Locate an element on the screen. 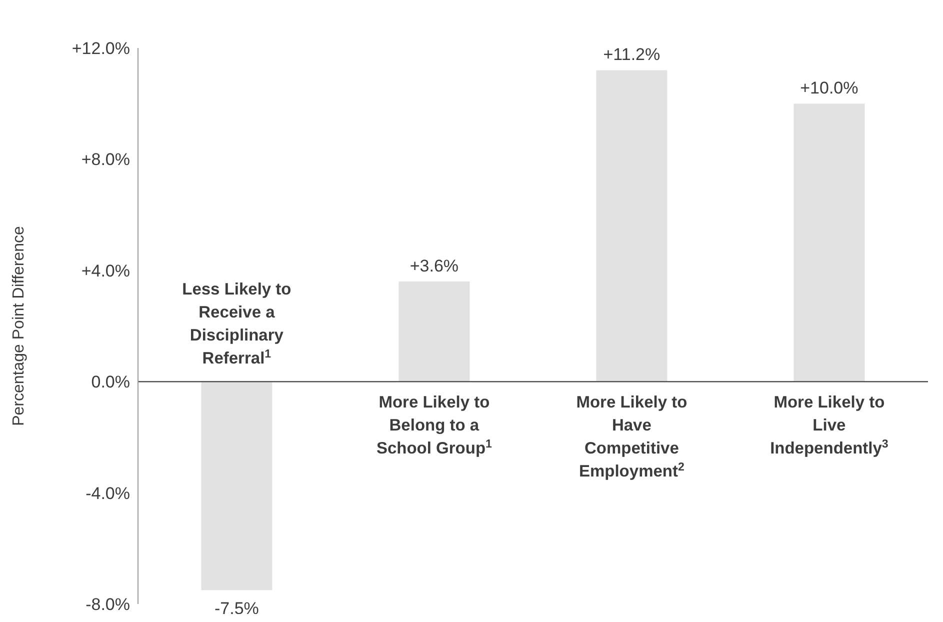 This screenshot has width=943, height=622. y-tick-label: -4.0% is located at coordinates (108, 493).